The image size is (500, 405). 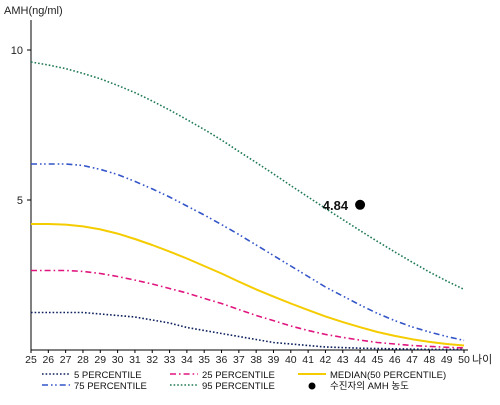 I want to click on x-tick-label: 38, so click(x=256, y=360).